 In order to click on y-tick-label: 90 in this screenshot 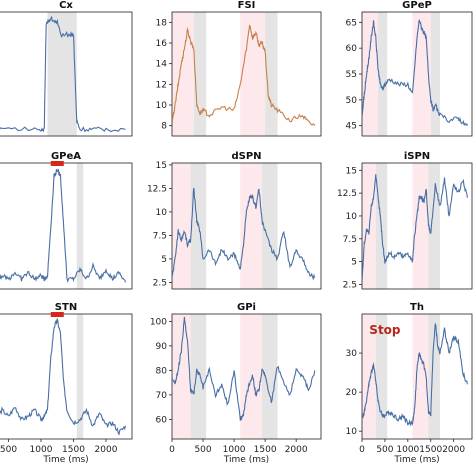, I will do `click(162, 347)`.